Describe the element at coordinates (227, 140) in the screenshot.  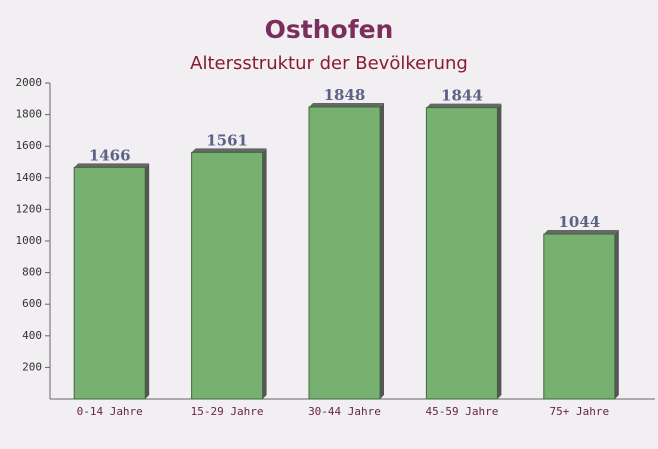
I see `value-label: 1561` at that location.